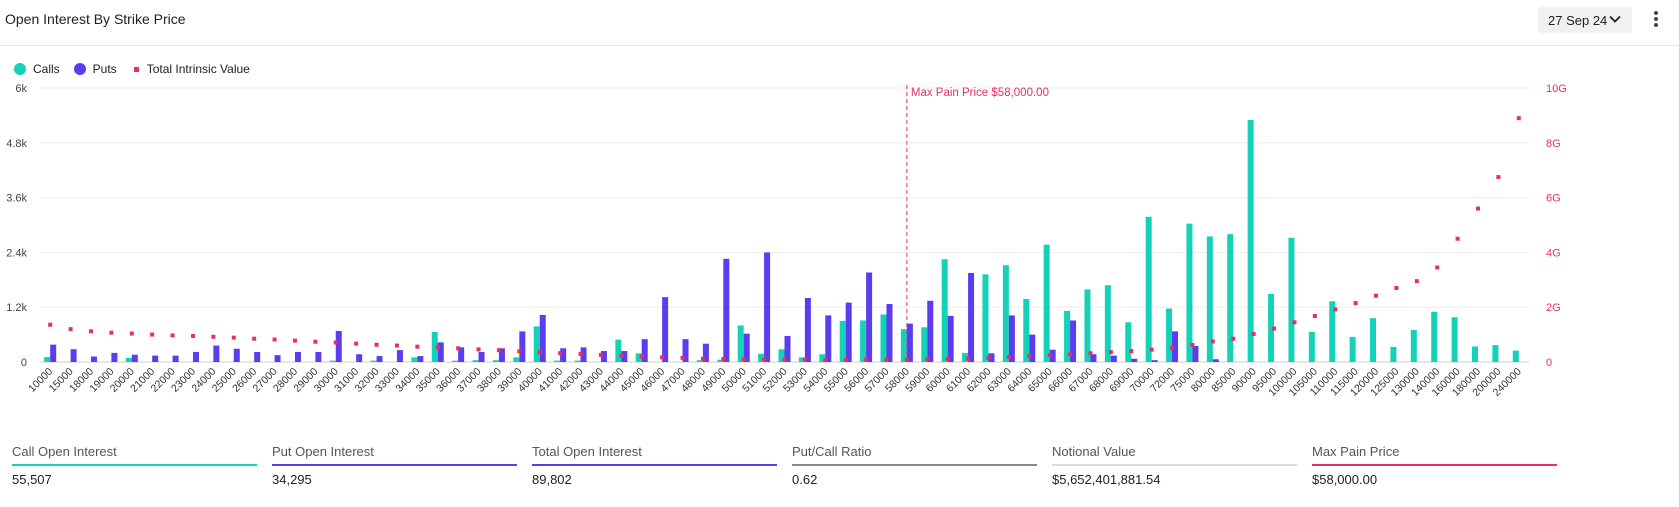 The image size is (1679, 507). Describe the element at coordinates (1656, 20) in the screenshot. I see `more-options-icon` at that location.